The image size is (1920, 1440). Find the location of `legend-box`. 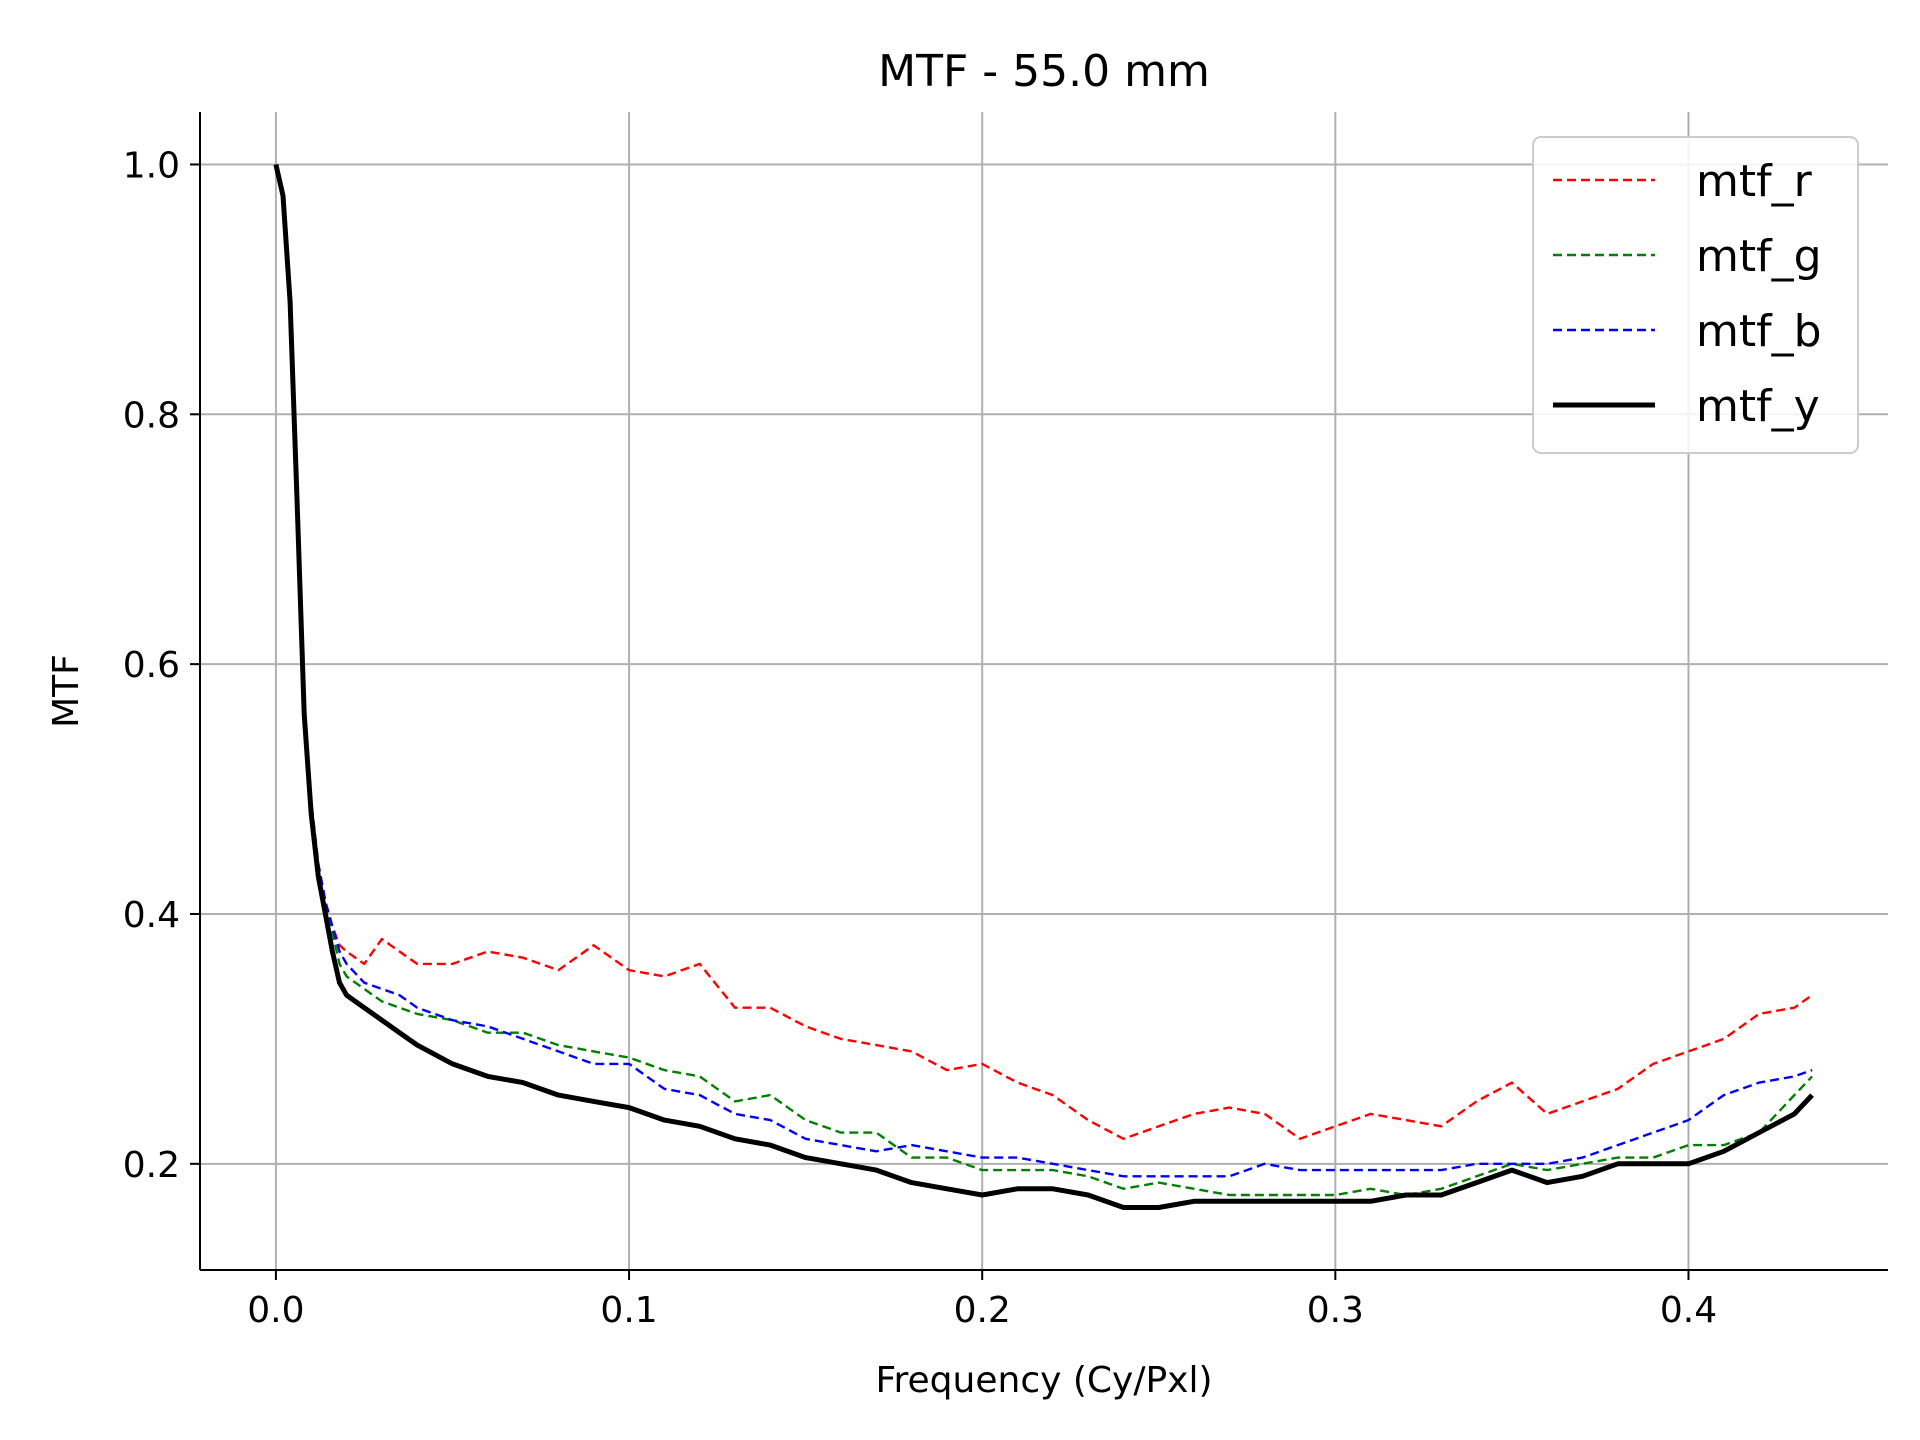

legend-box is located at coordinates (1695, 295).